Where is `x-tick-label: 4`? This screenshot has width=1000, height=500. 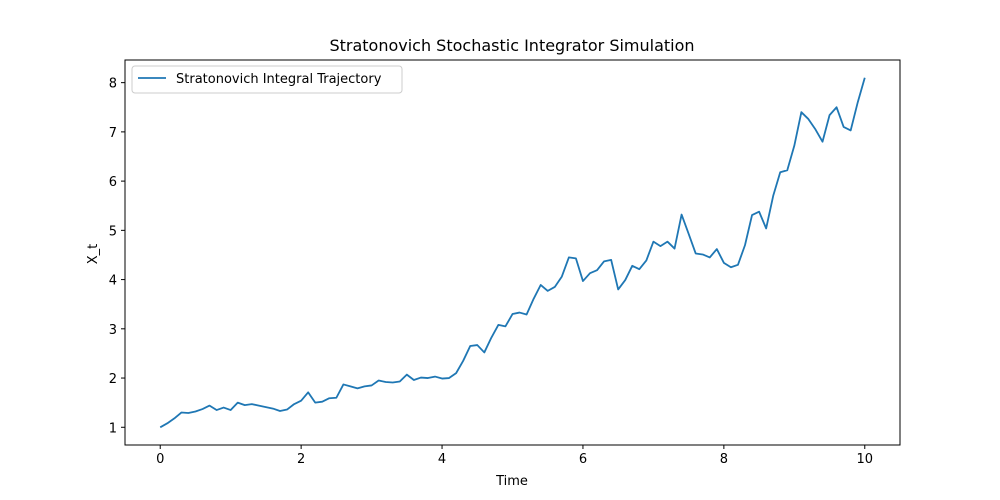 x-tick-label: 4 is located at coordinates (442, 459).